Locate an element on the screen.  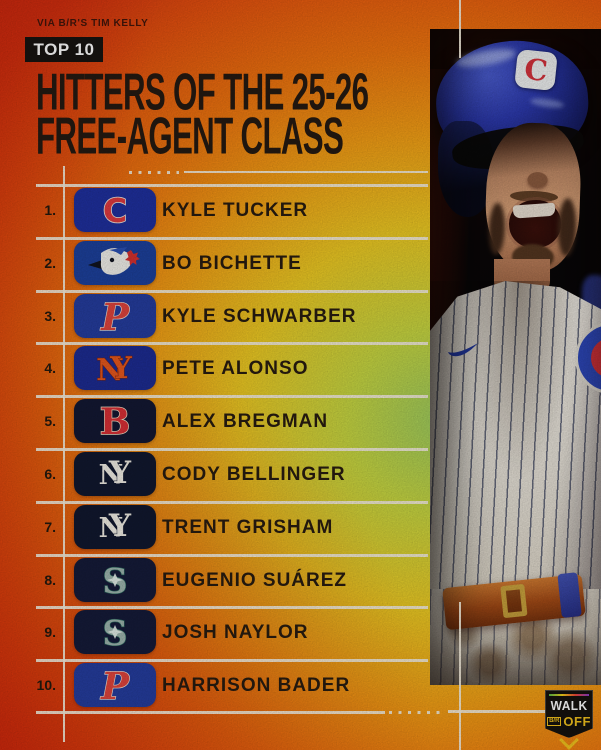
top-right-tick-line is located at coordinates (460, 29).